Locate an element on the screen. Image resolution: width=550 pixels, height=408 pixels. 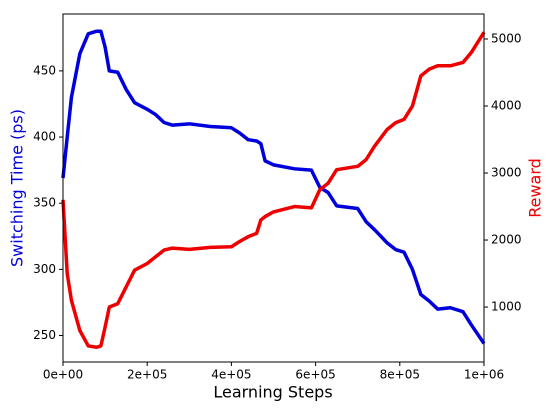
y2-tick-label: 2000 is located at coordinates (506, 240).